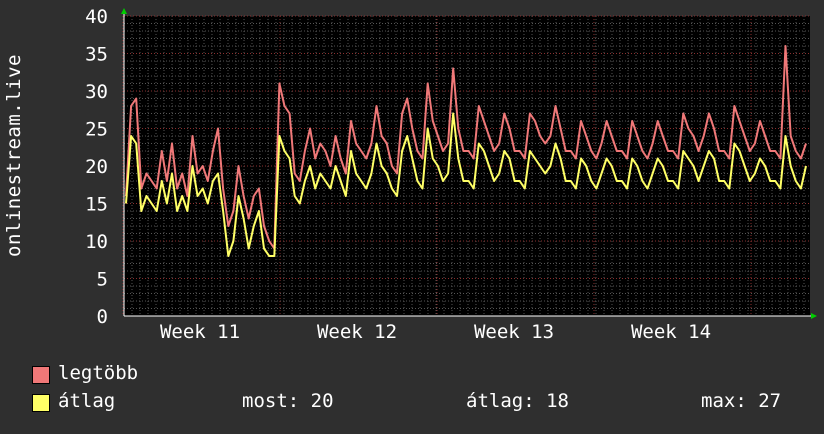  Describe the element at coordinates (124, 11) in the screenshot. I see `y-axis-arrow` at that location.